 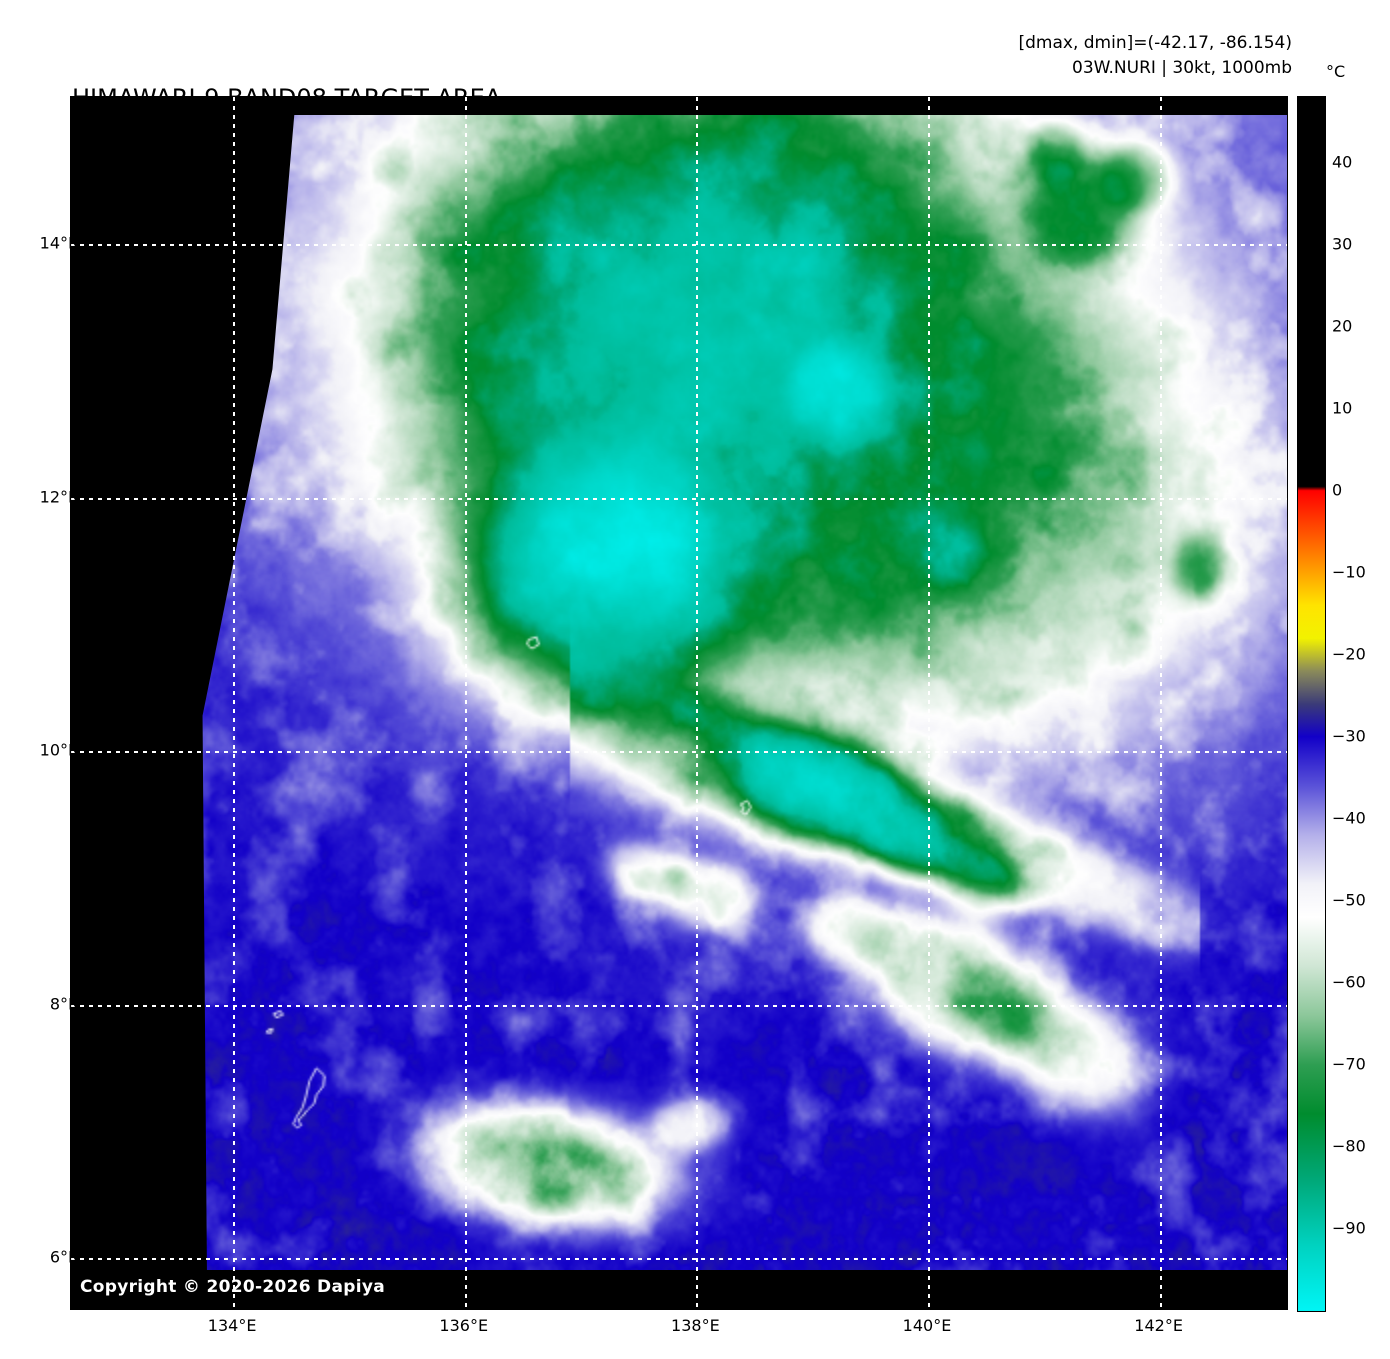 What do you see at coordinates (64, 1004) in the screenshot?
I see `y-axis-tick-8: 8°N` at bounding box center [64, 1004].